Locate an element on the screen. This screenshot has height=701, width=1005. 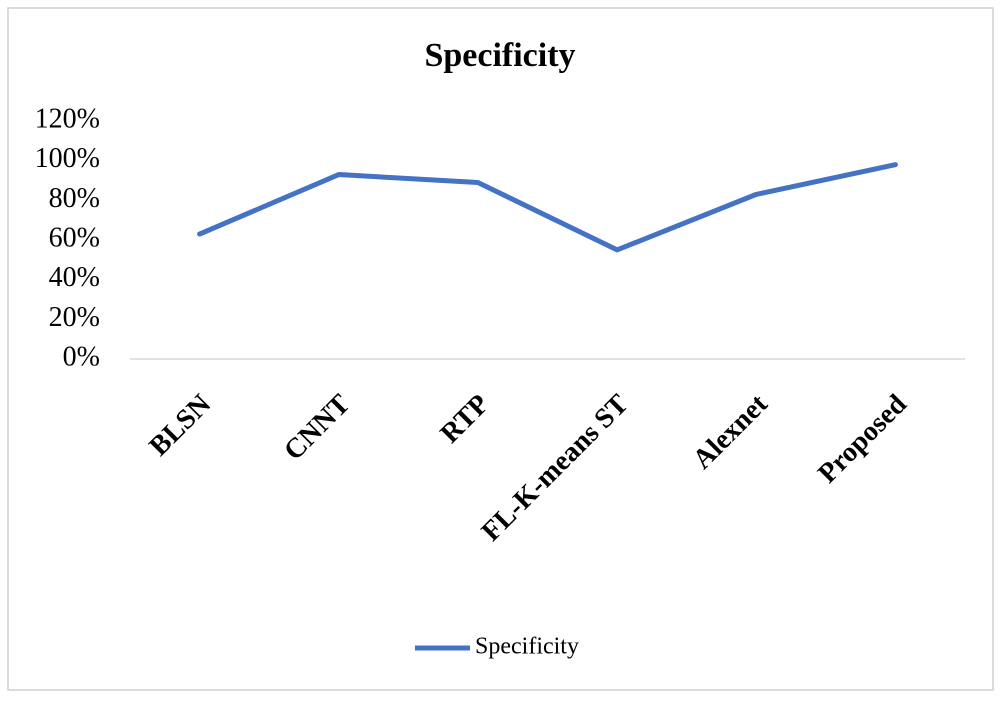
y-tick-label: 100% is located at coordinates (67, 158).